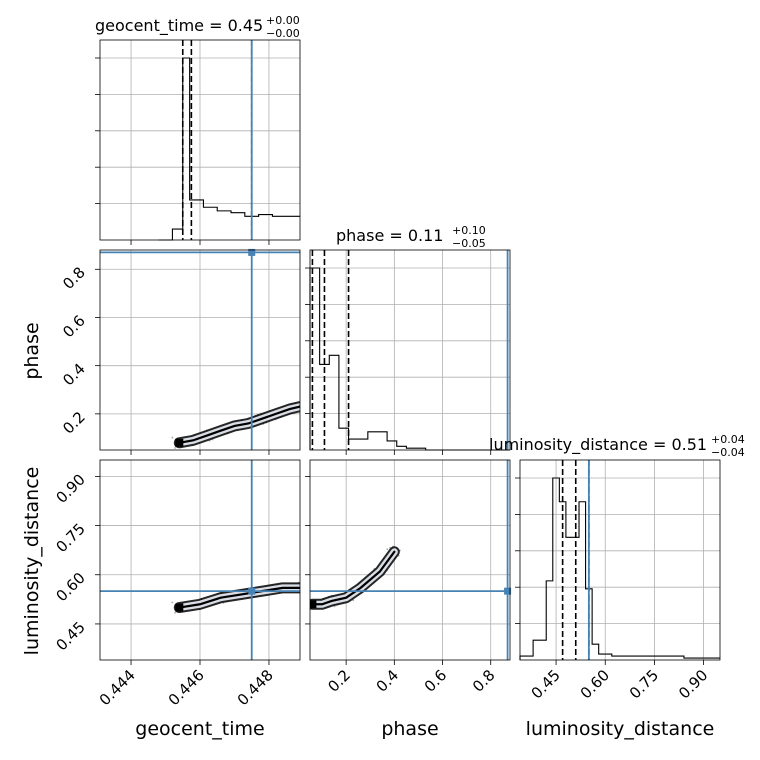 The image size is (760, 760). Describe the element at coordinates (595, 684) in the screenshot. I see `xtick-label-luminosity_distance-1: 0.60` at that location.